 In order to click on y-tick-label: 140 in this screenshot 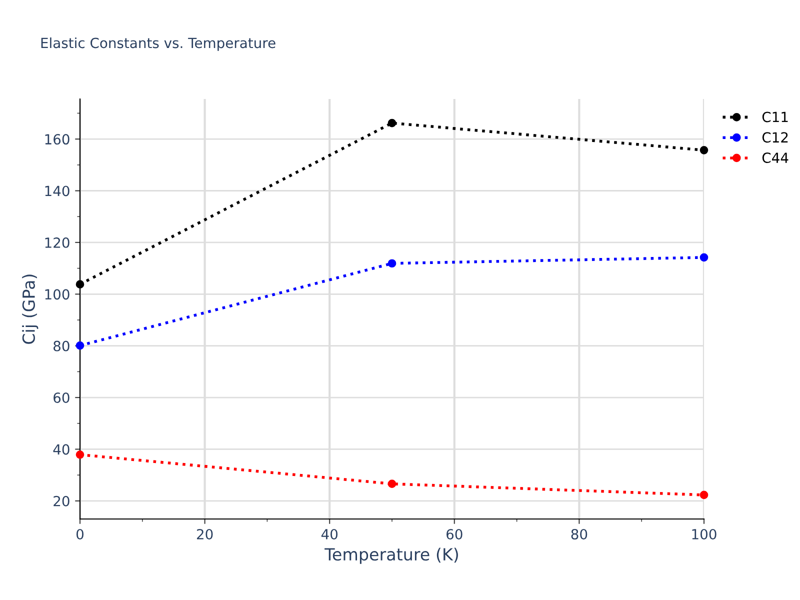, I will do `click(57, 191)`.